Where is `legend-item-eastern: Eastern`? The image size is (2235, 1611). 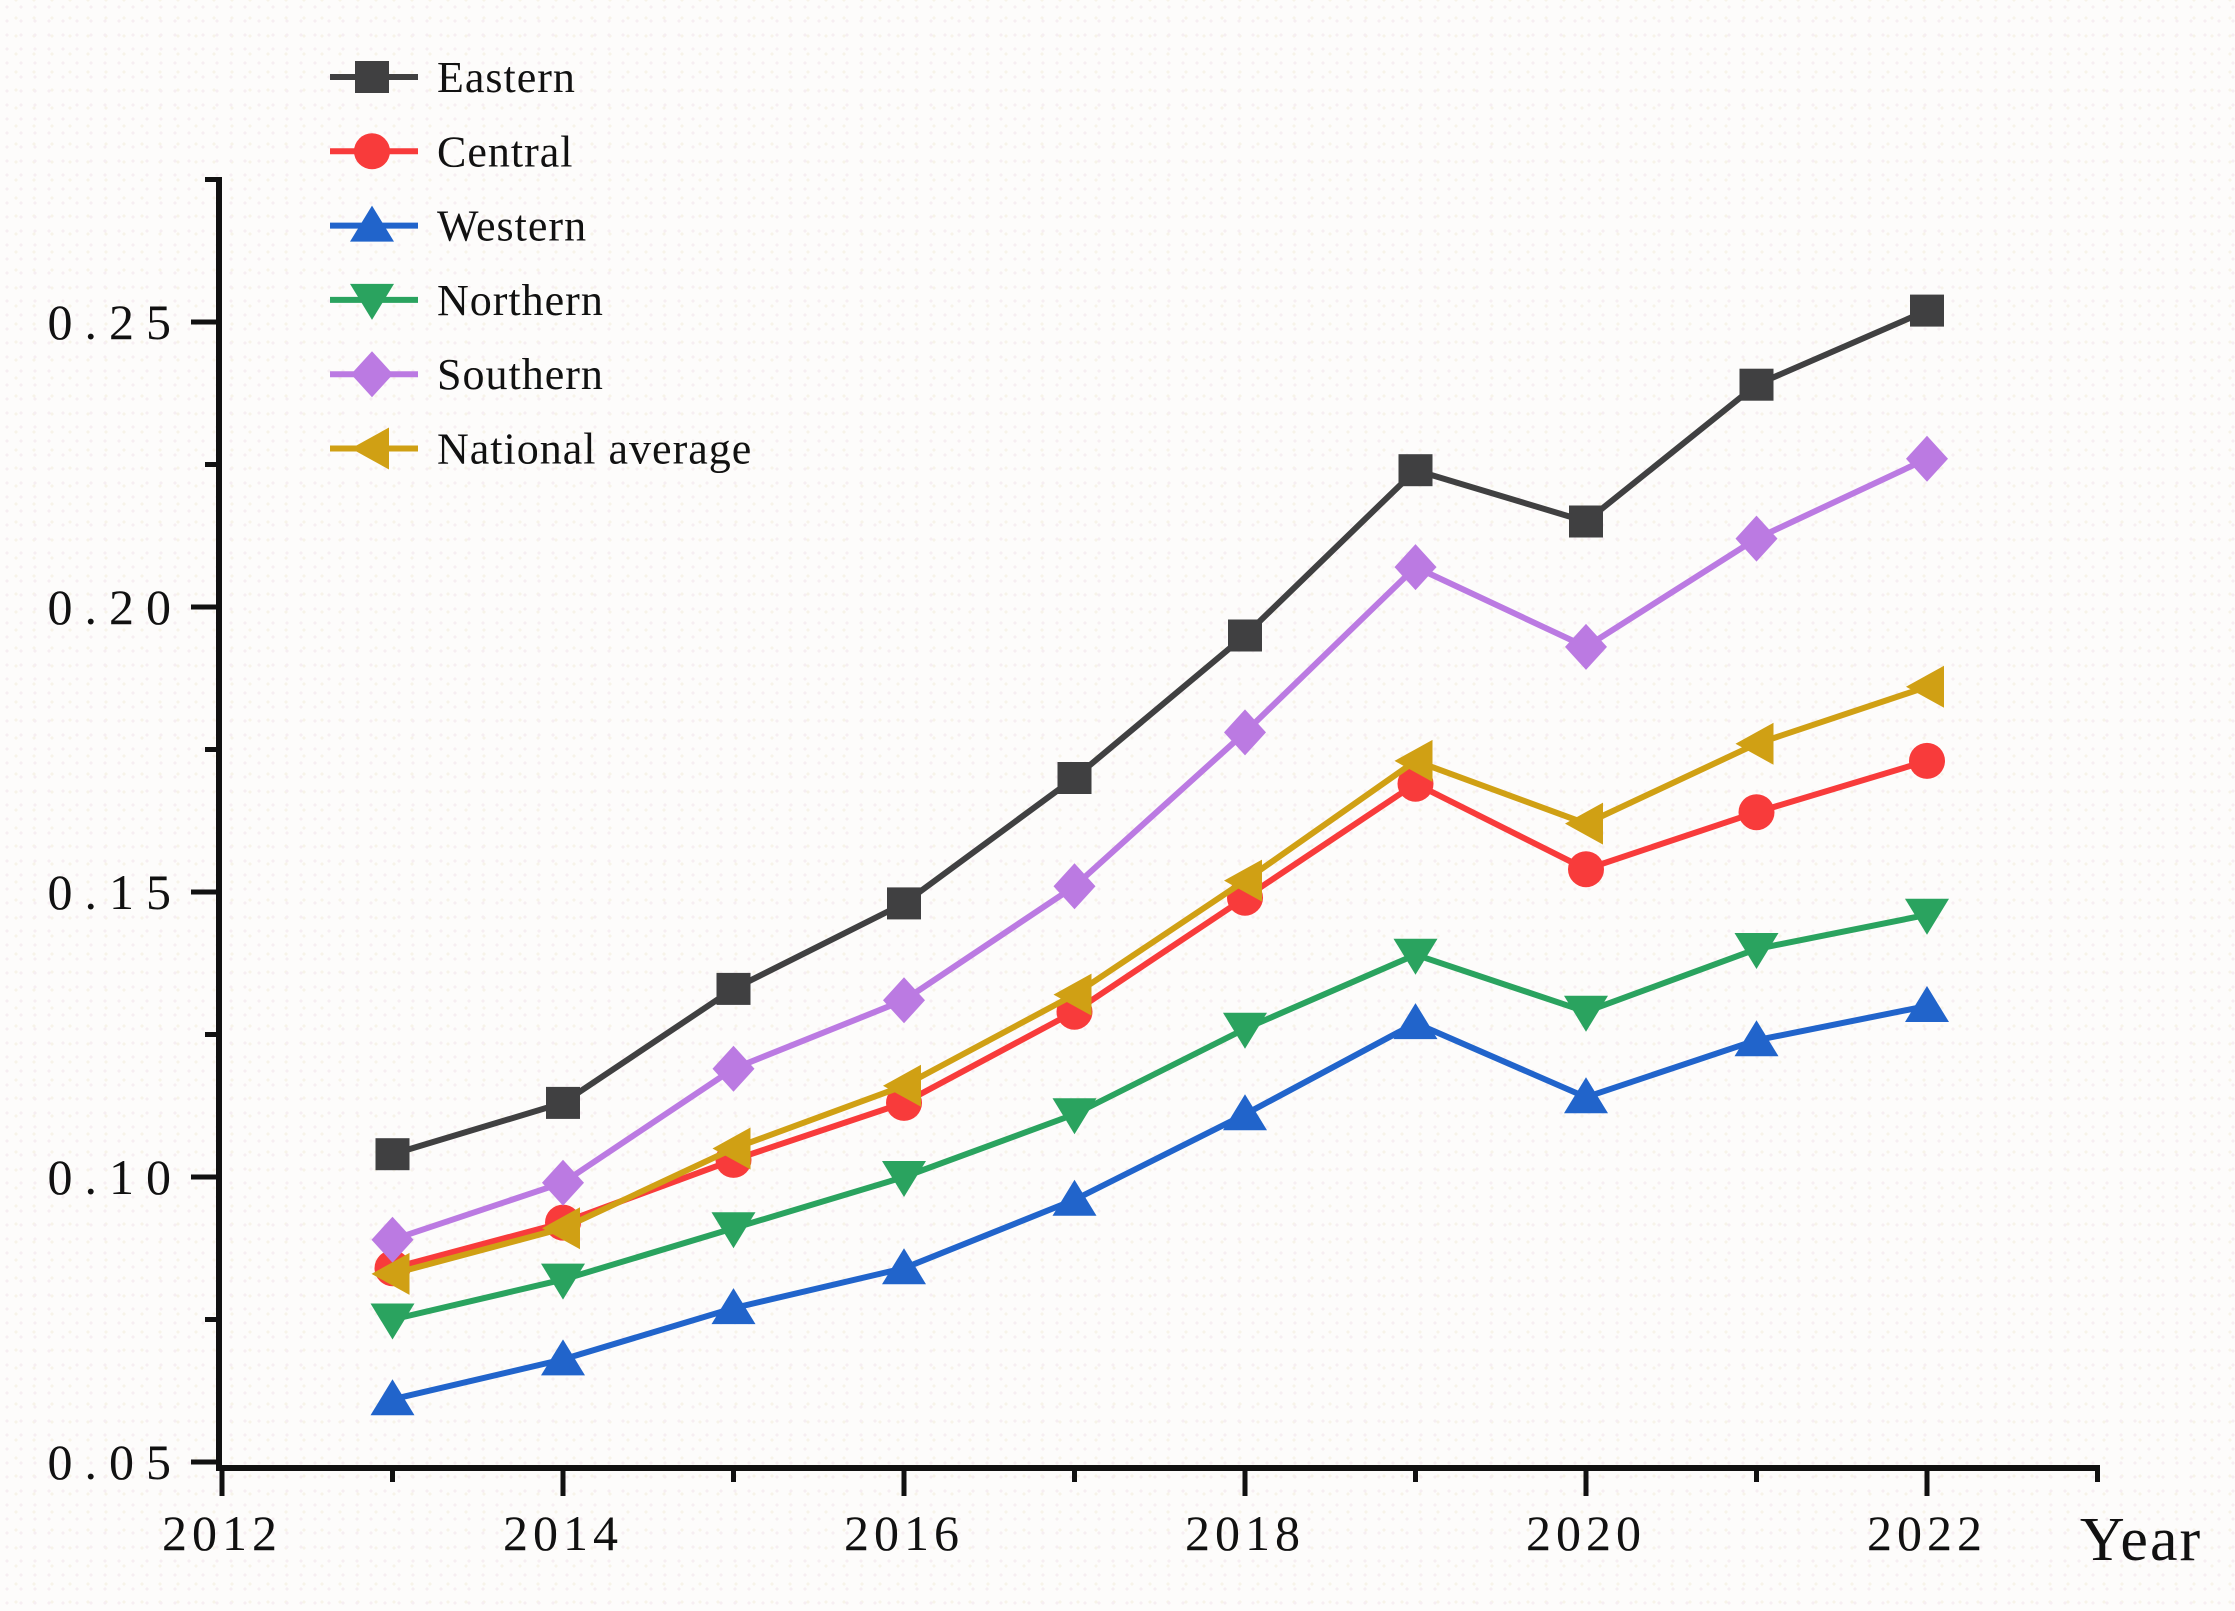 legend-item-eastern: Eastern is located at coordinates (453, 77).